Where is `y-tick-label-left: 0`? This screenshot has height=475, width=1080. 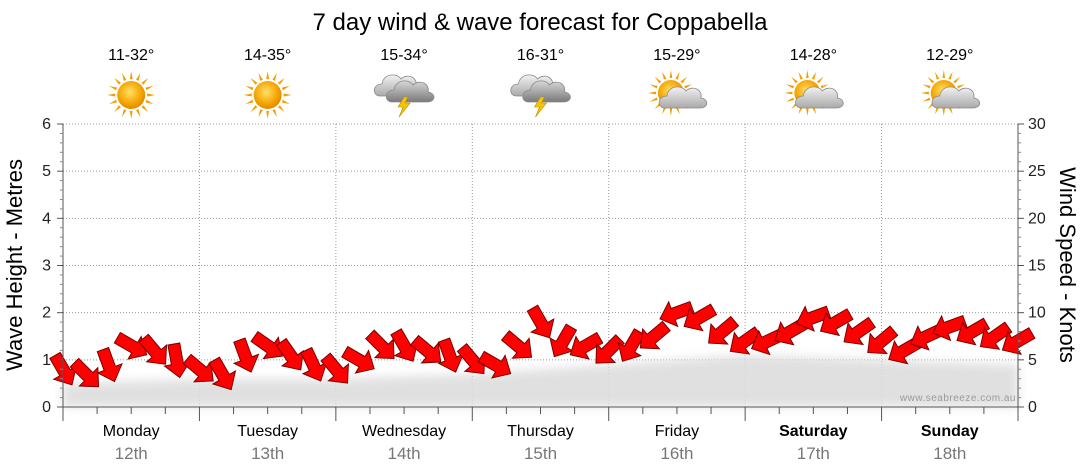
y-tick-label-left: 0 is located at coordinates (46, 407).